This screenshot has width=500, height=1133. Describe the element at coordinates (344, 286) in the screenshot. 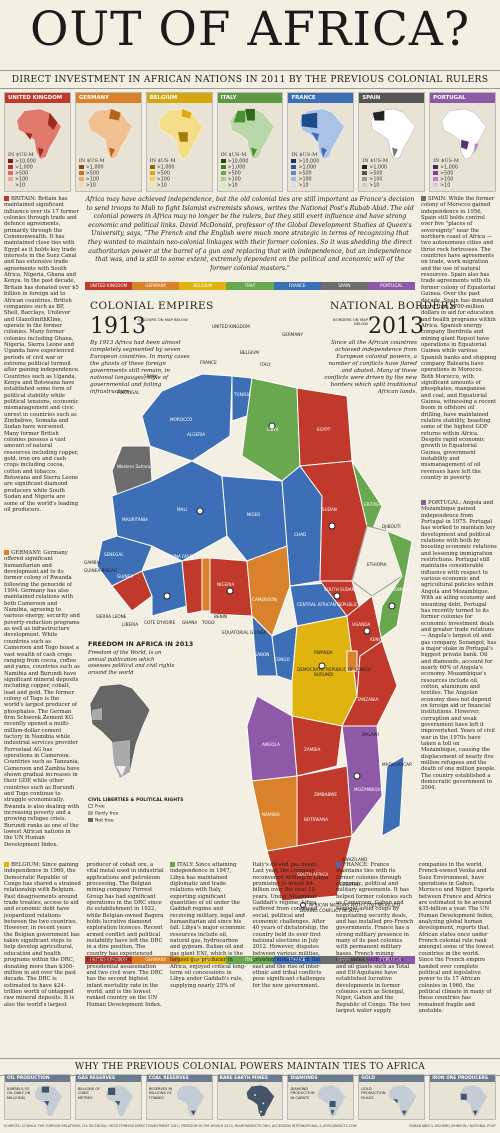

I see `legend-spain: SPAIN` at that location.